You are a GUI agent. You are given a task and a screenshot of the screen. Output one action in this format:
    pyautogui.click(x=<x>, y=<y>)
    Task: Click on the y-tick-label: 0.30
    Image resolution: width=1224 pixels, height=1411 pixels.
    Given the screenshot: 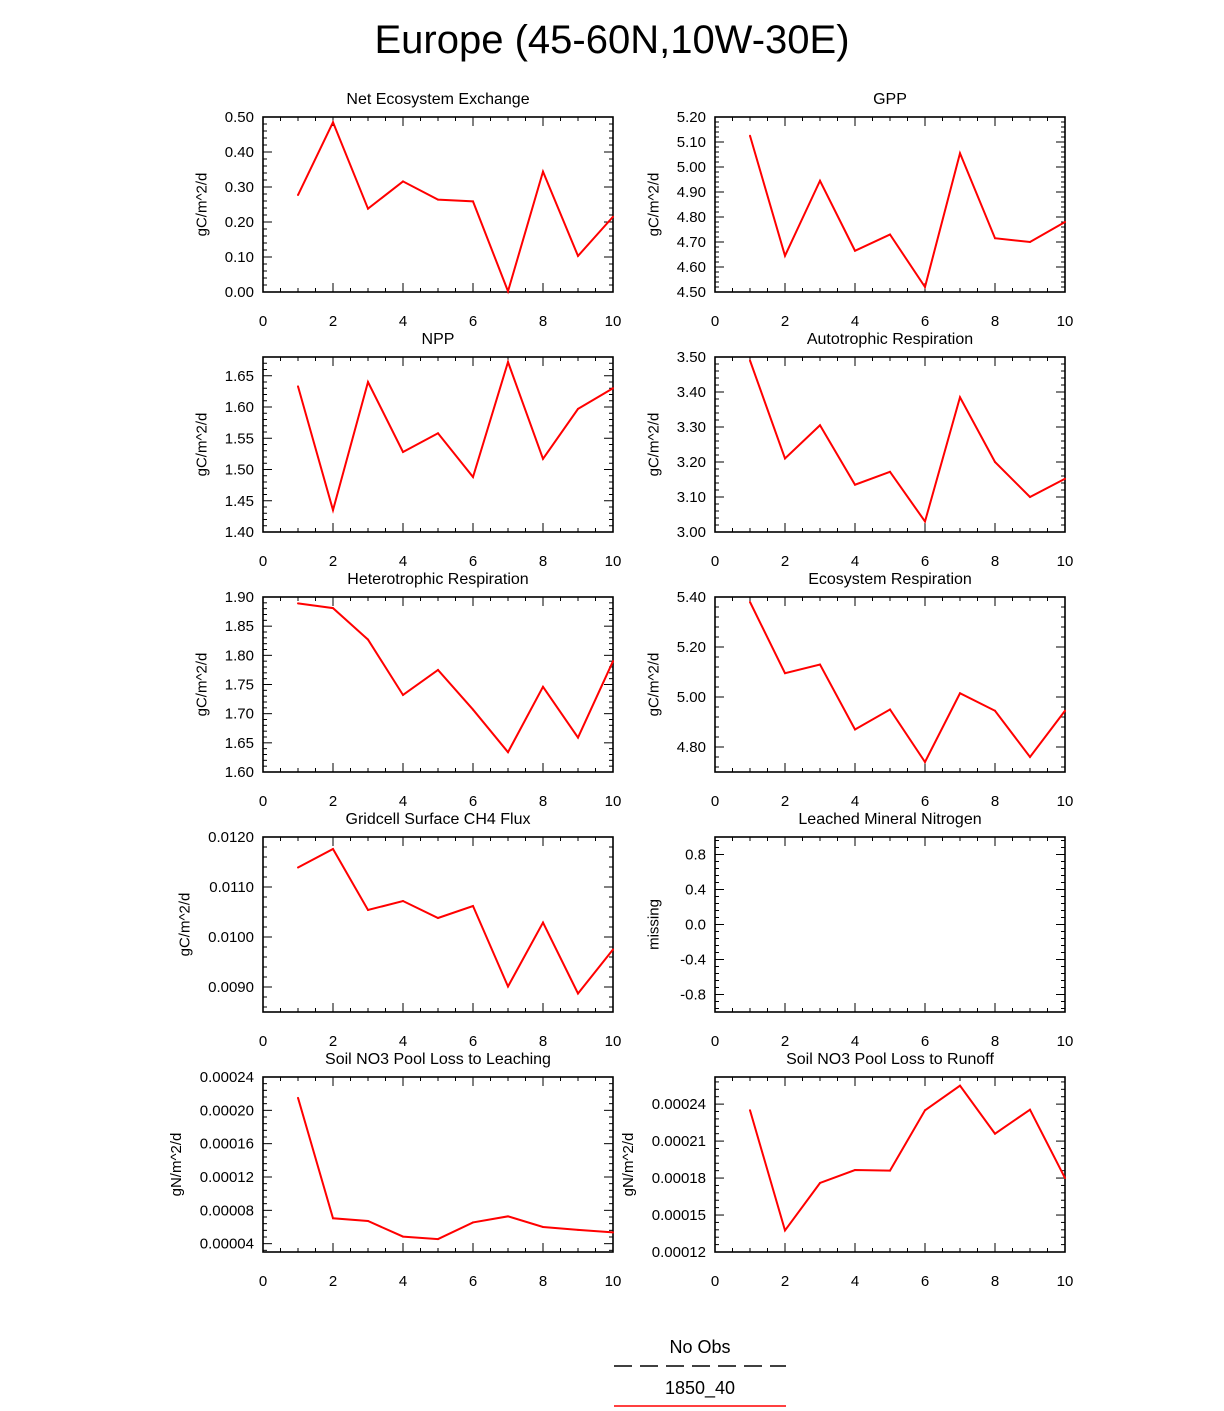 What is the action you would take?
    pyautogui.click(x=239, y=187)
    